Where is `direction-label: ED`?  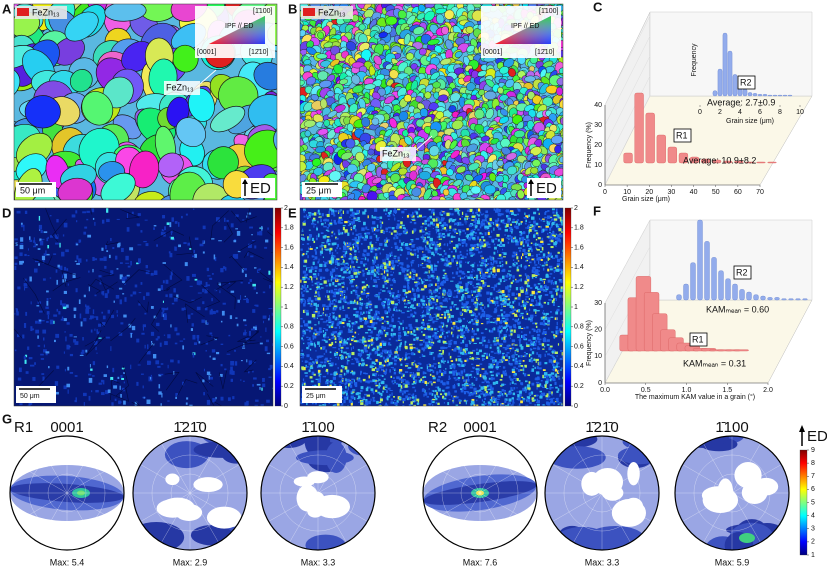 direction-label: ED is located at coordinates (546, 188).